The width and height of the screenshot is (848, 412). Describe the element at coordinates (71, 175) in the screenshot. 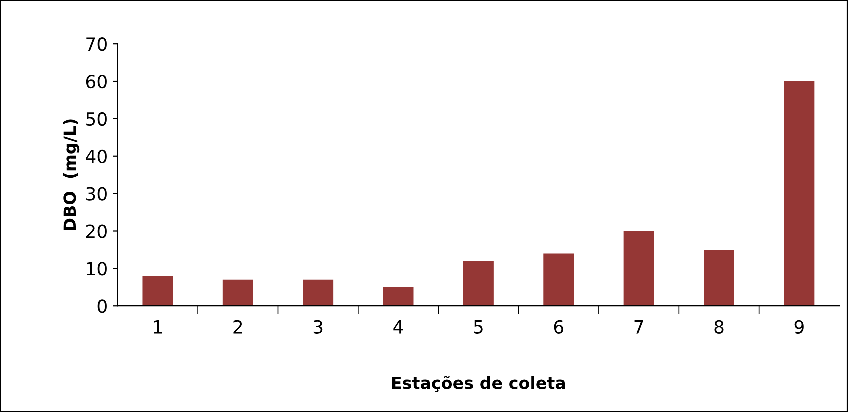

I see `y-axis-title: DBO (mg/L)` at that location.